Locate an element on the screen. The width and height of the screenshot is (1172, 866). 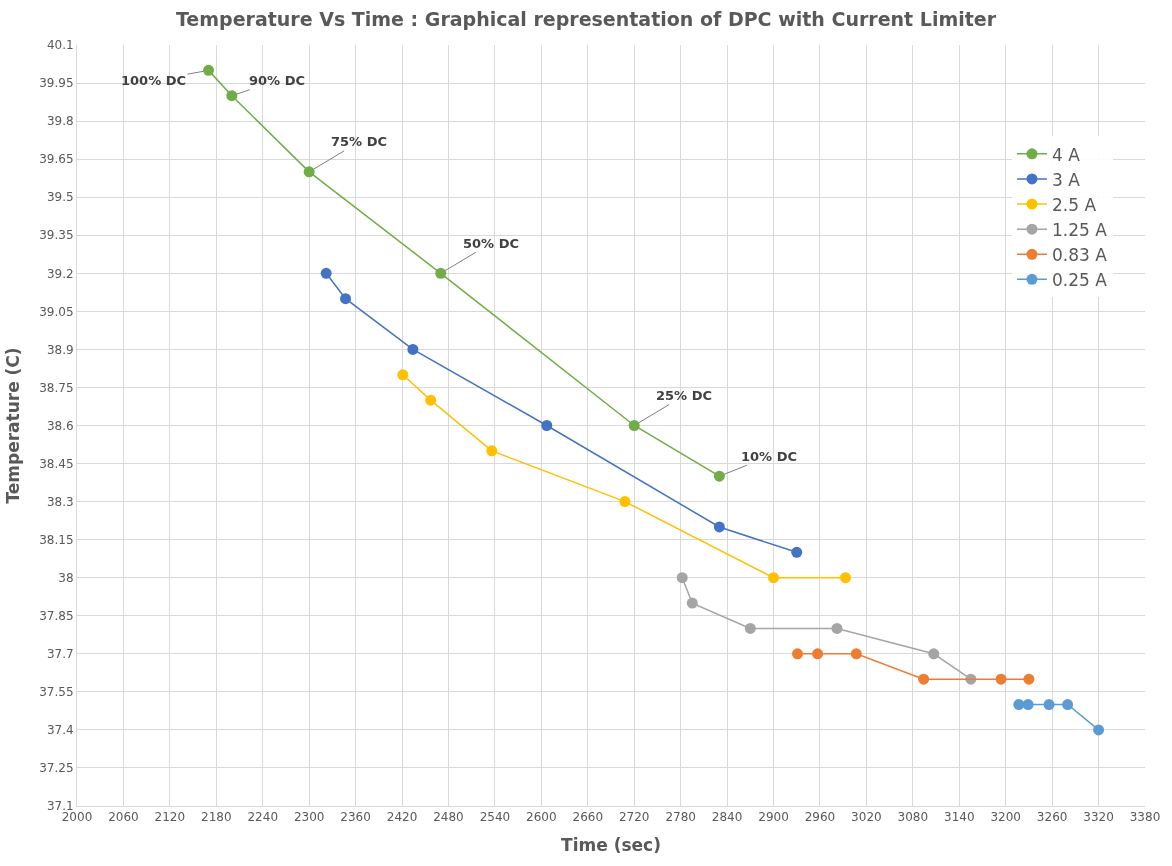
x-tick-label: 2480 is located at coordinates (448, 817).